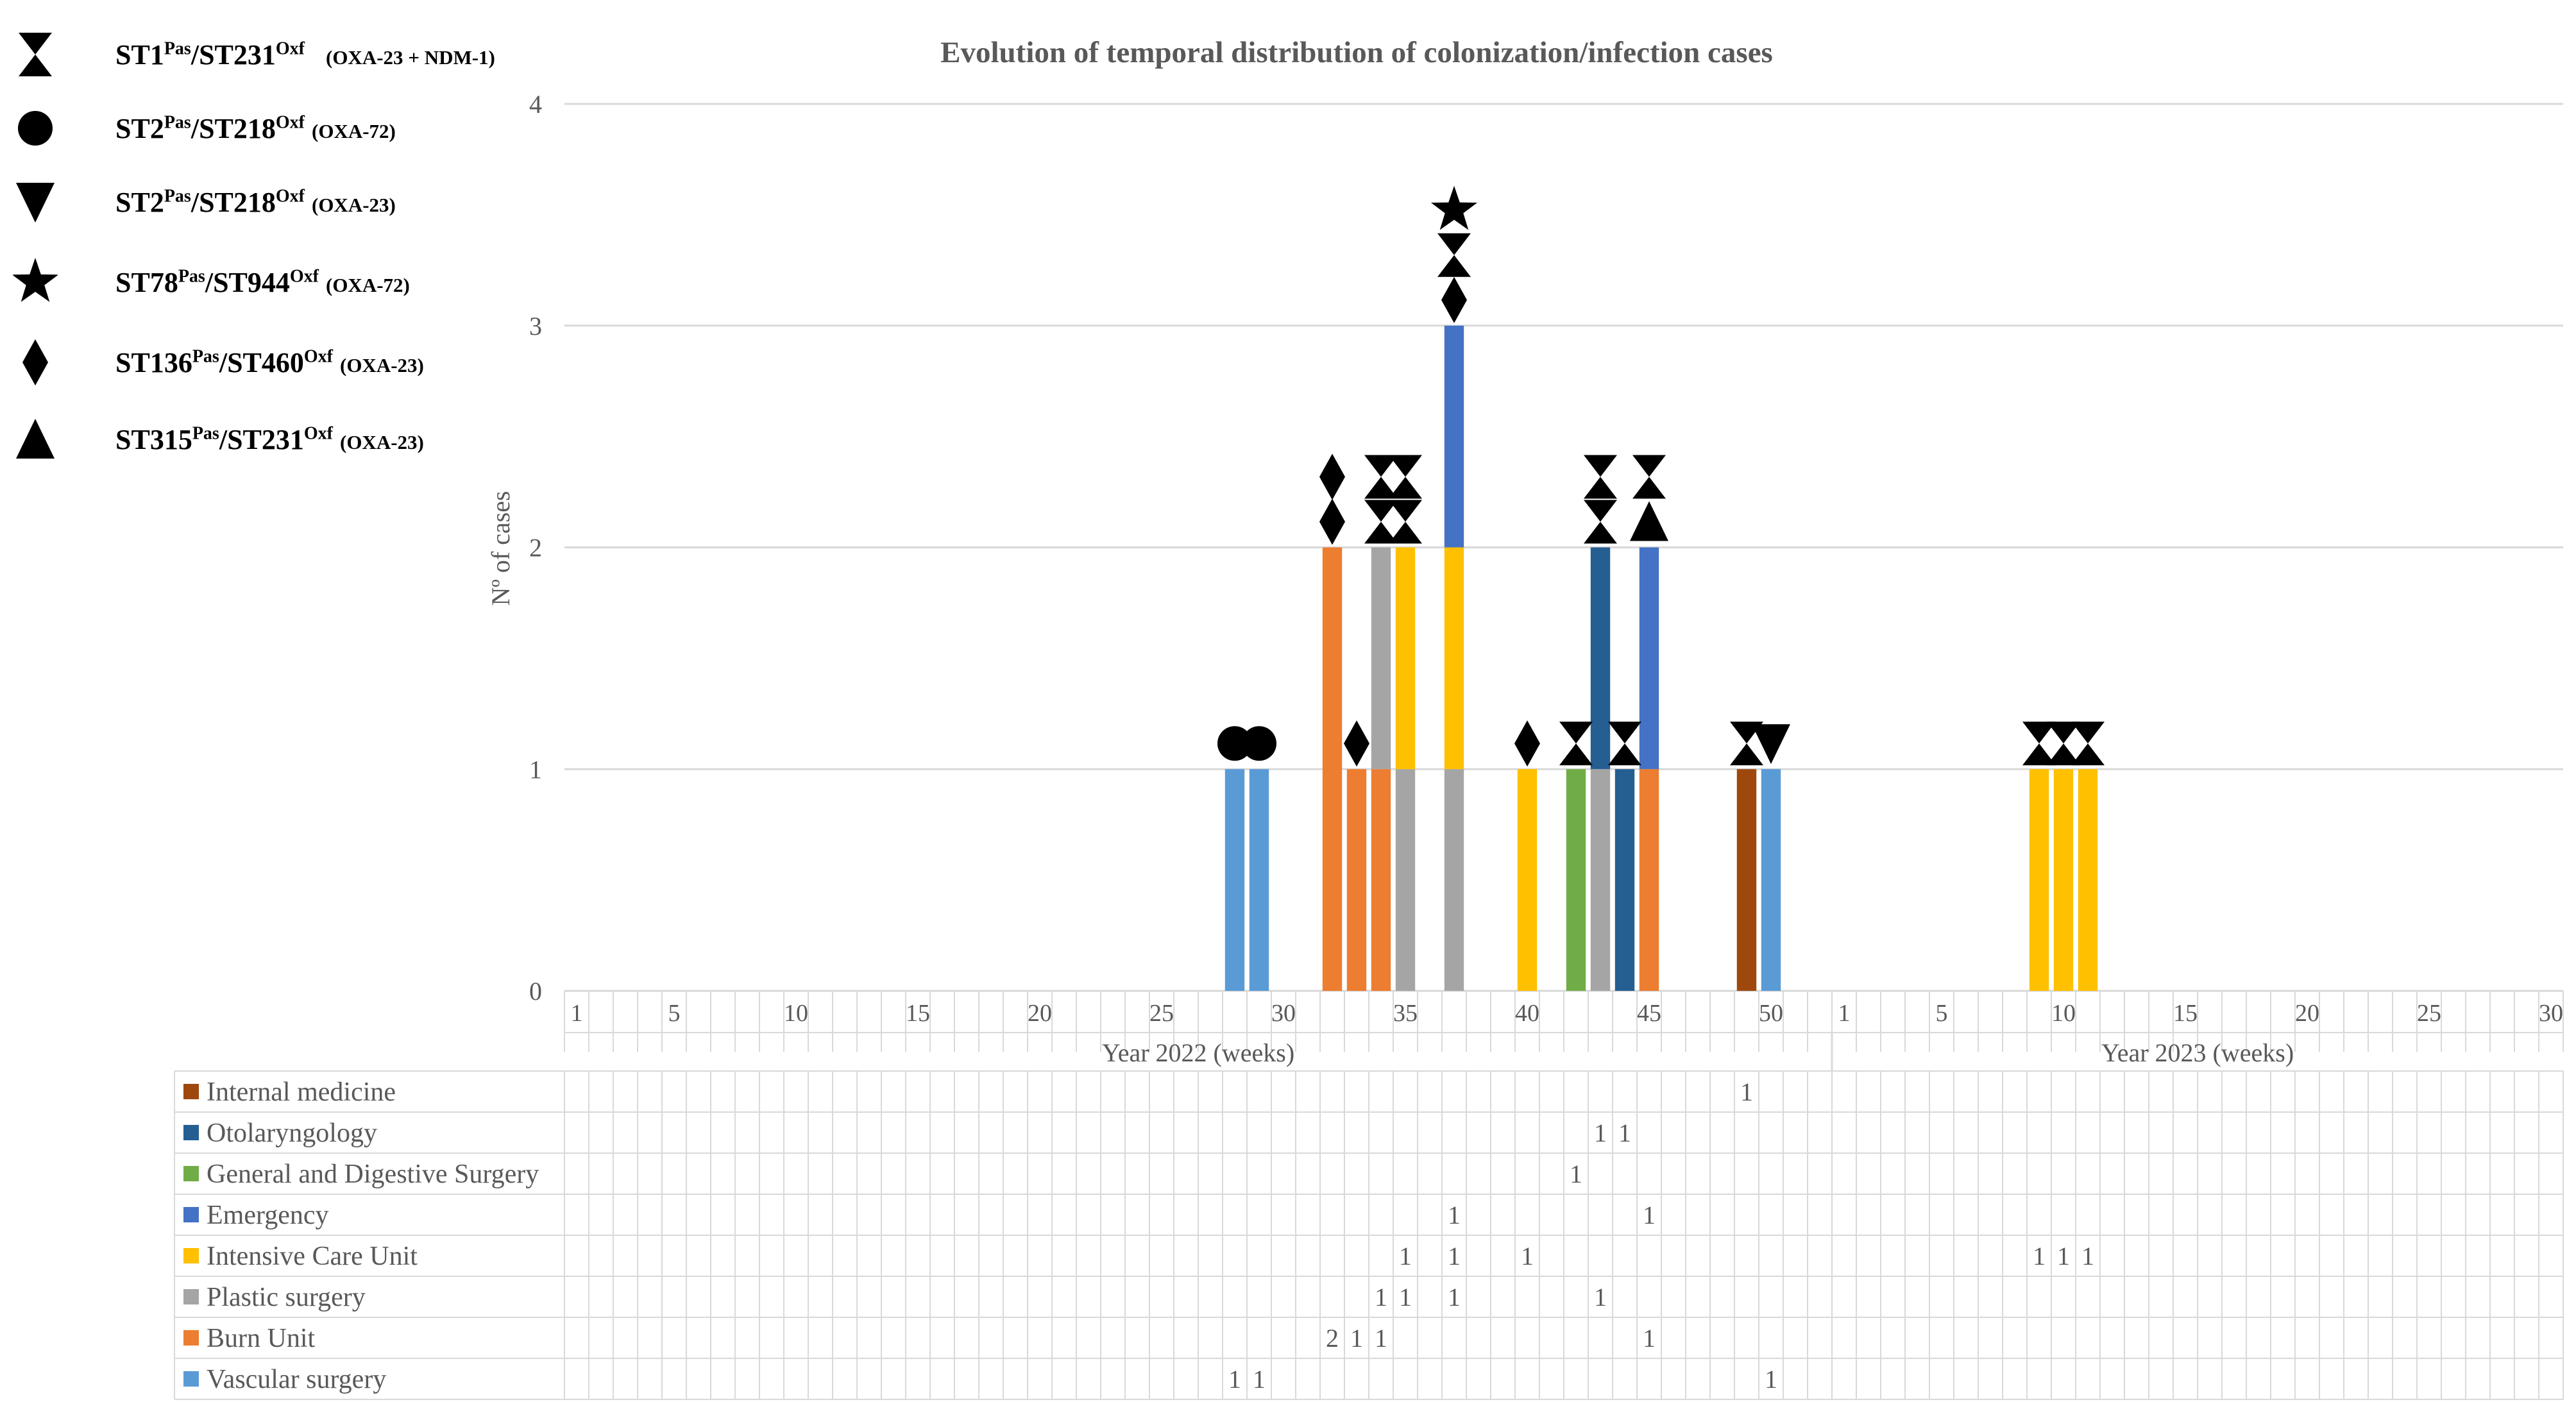 The height and width of the screenshot is (1418, 2576). I want to click on legend-pas: ST1, so click(139, 54).